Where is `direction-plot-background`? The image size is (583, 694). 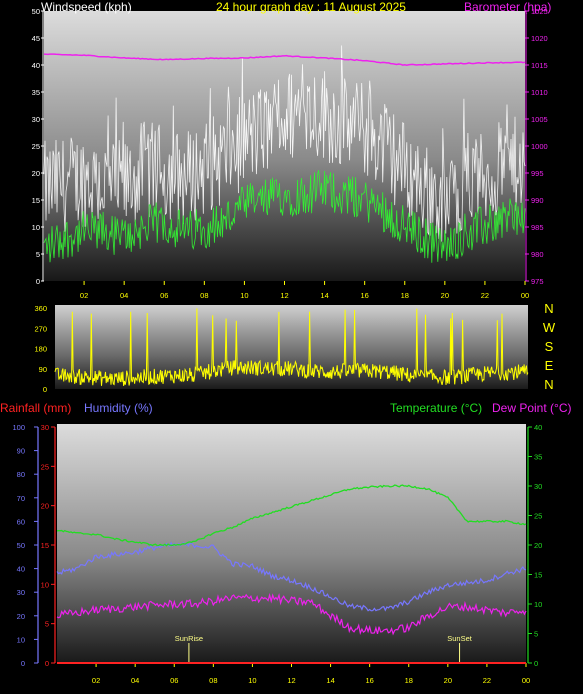 direction-plot-background is located at coordinates (291, 347).